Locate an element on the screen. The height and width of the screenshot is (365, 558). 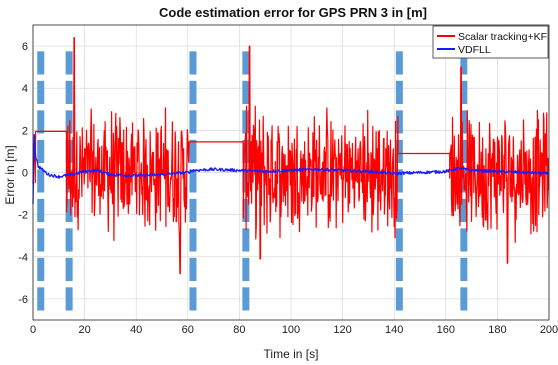
y-tick-label: 0 is located at coordinates (25, 174).